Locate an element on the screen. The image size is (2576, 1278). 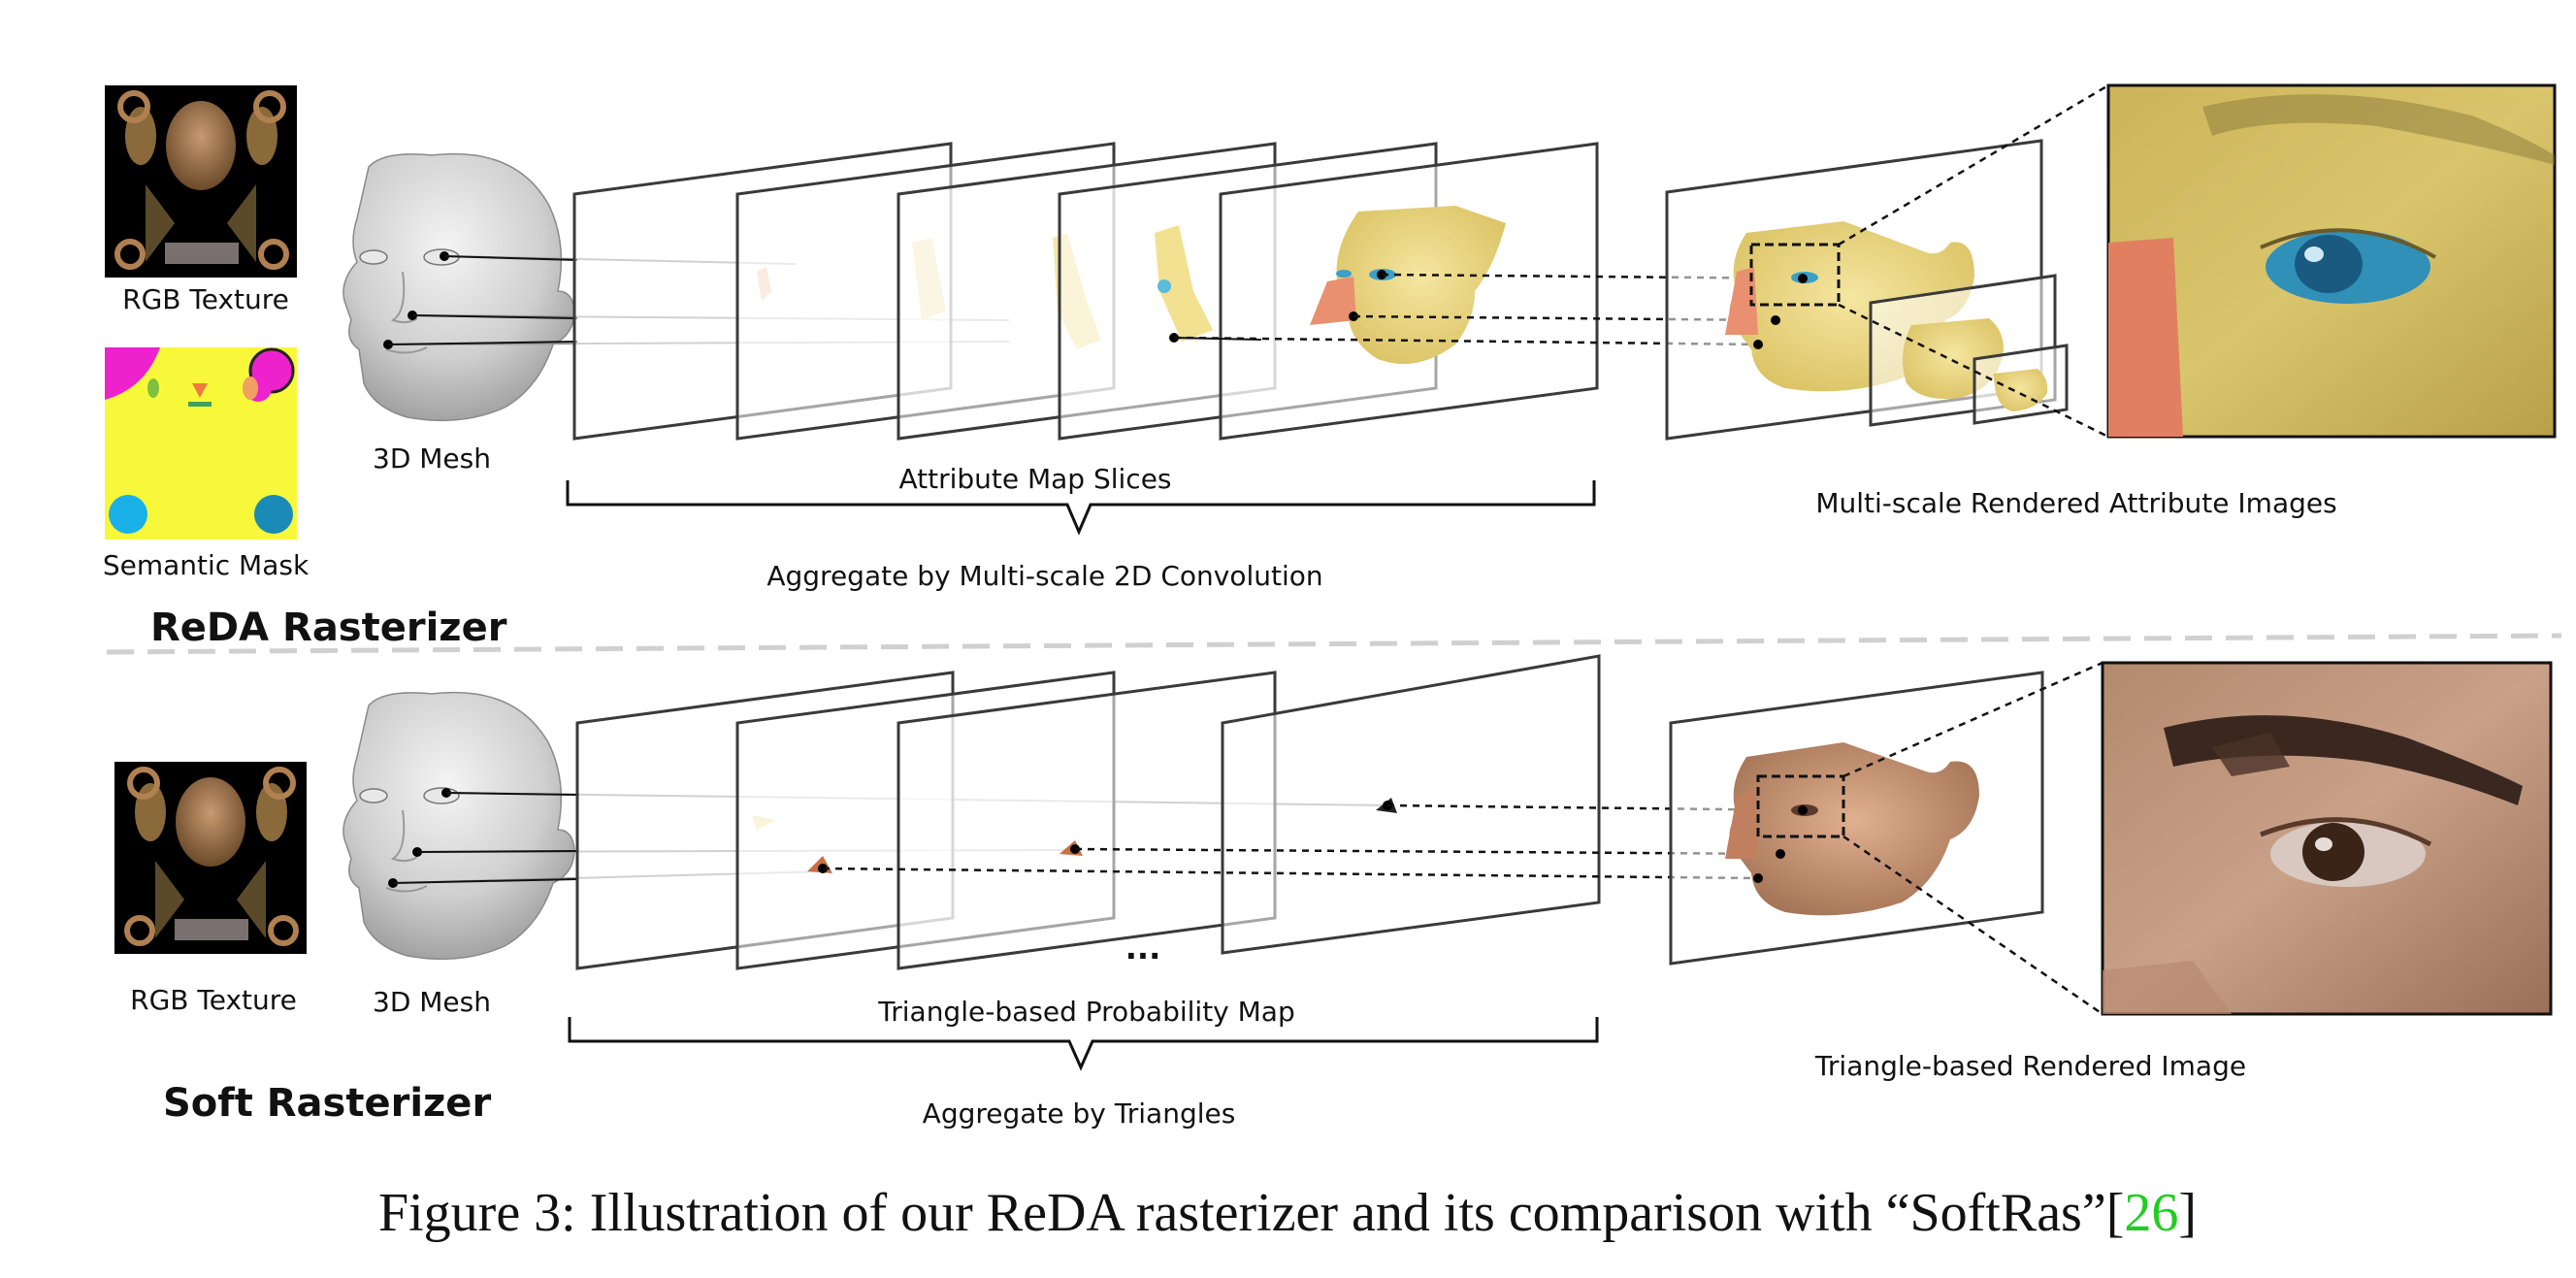
soft-rendered-image is located at coordinates (1856, 819).